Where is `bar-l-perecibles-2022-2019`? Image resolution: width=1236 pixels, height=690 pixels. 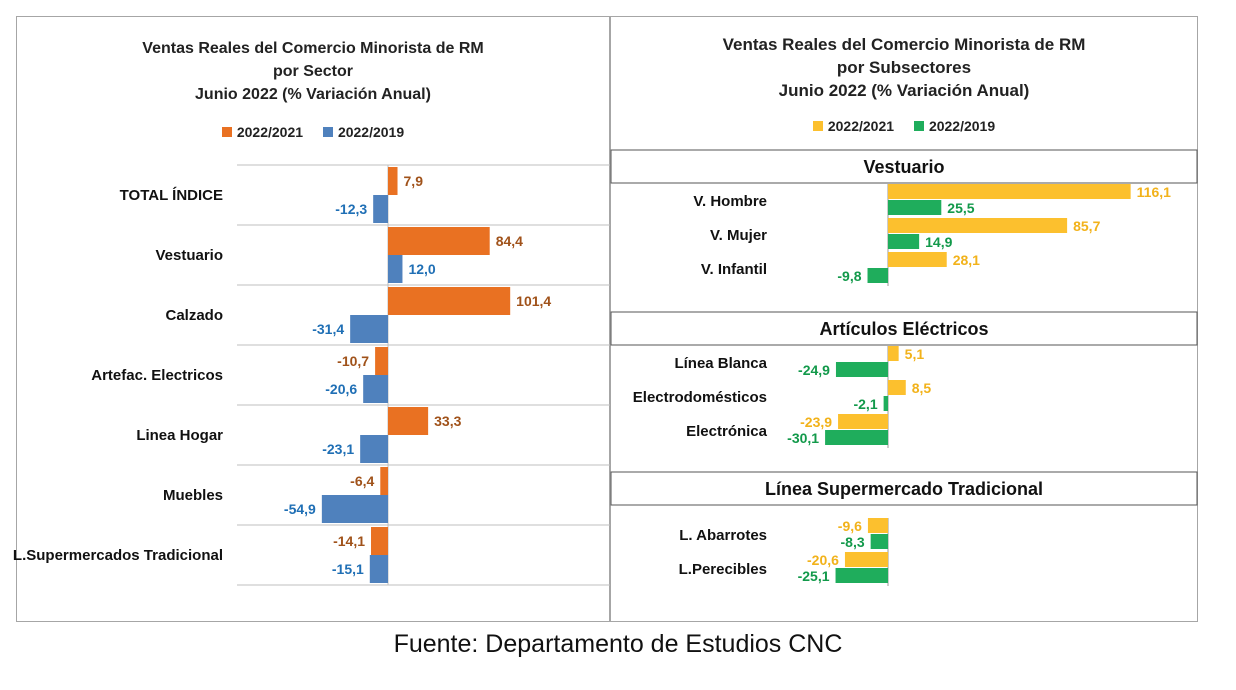
bar-l-perecibles-2022-2019 is located at coordinates (861, 575).